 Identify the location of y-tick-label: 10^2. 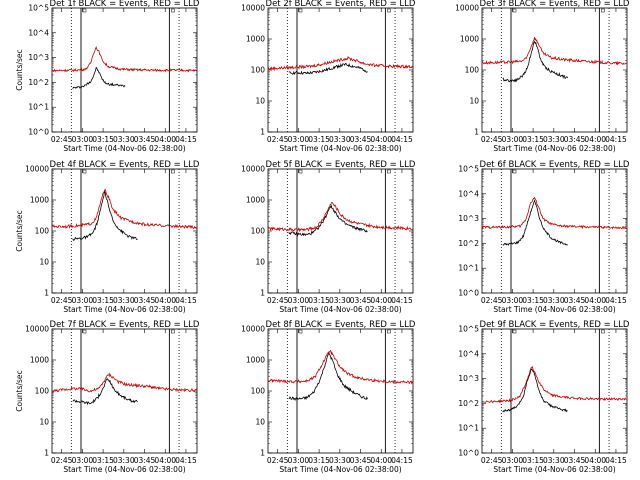
(468, 243).